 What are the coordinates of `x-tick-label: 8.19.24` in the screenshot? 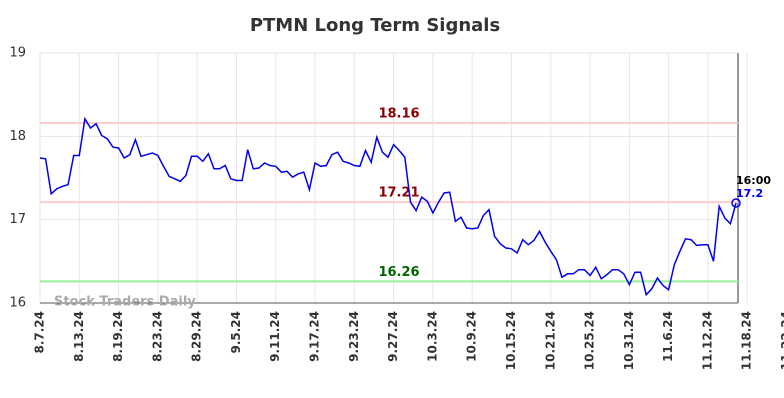 It's located at (118, 336).